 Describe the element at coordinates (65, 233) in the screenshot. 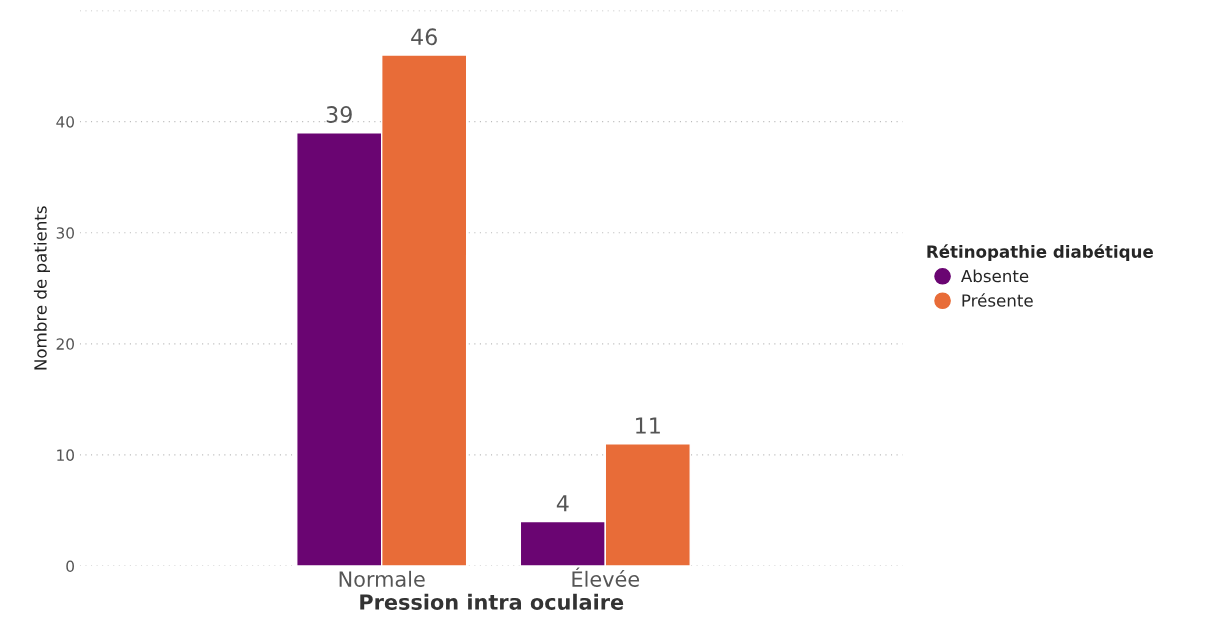

I see `y-tick-label: 30` at that location.